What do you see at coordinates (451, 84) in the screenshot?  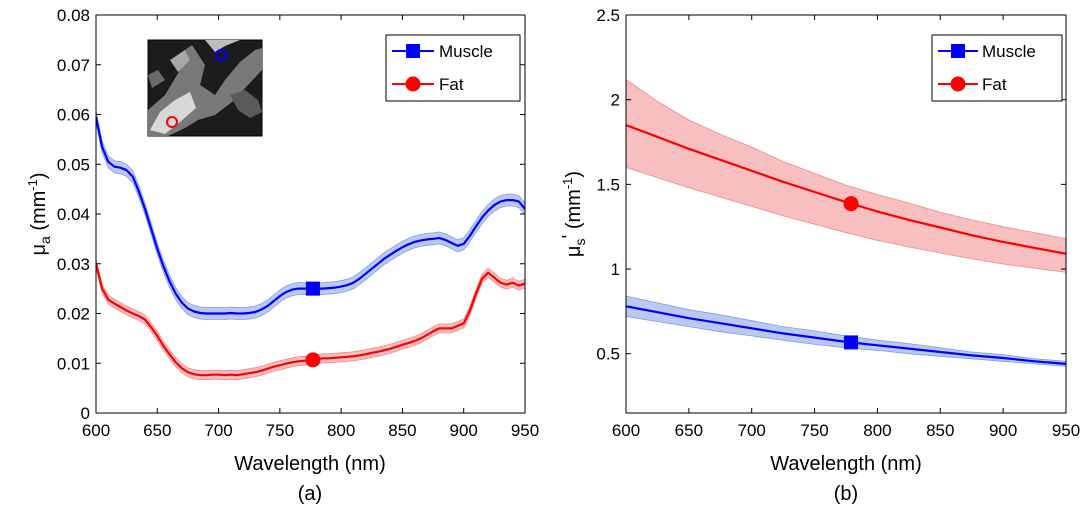 I see `a-legend-fat-label: Fat` at bounding box center [451, 84].